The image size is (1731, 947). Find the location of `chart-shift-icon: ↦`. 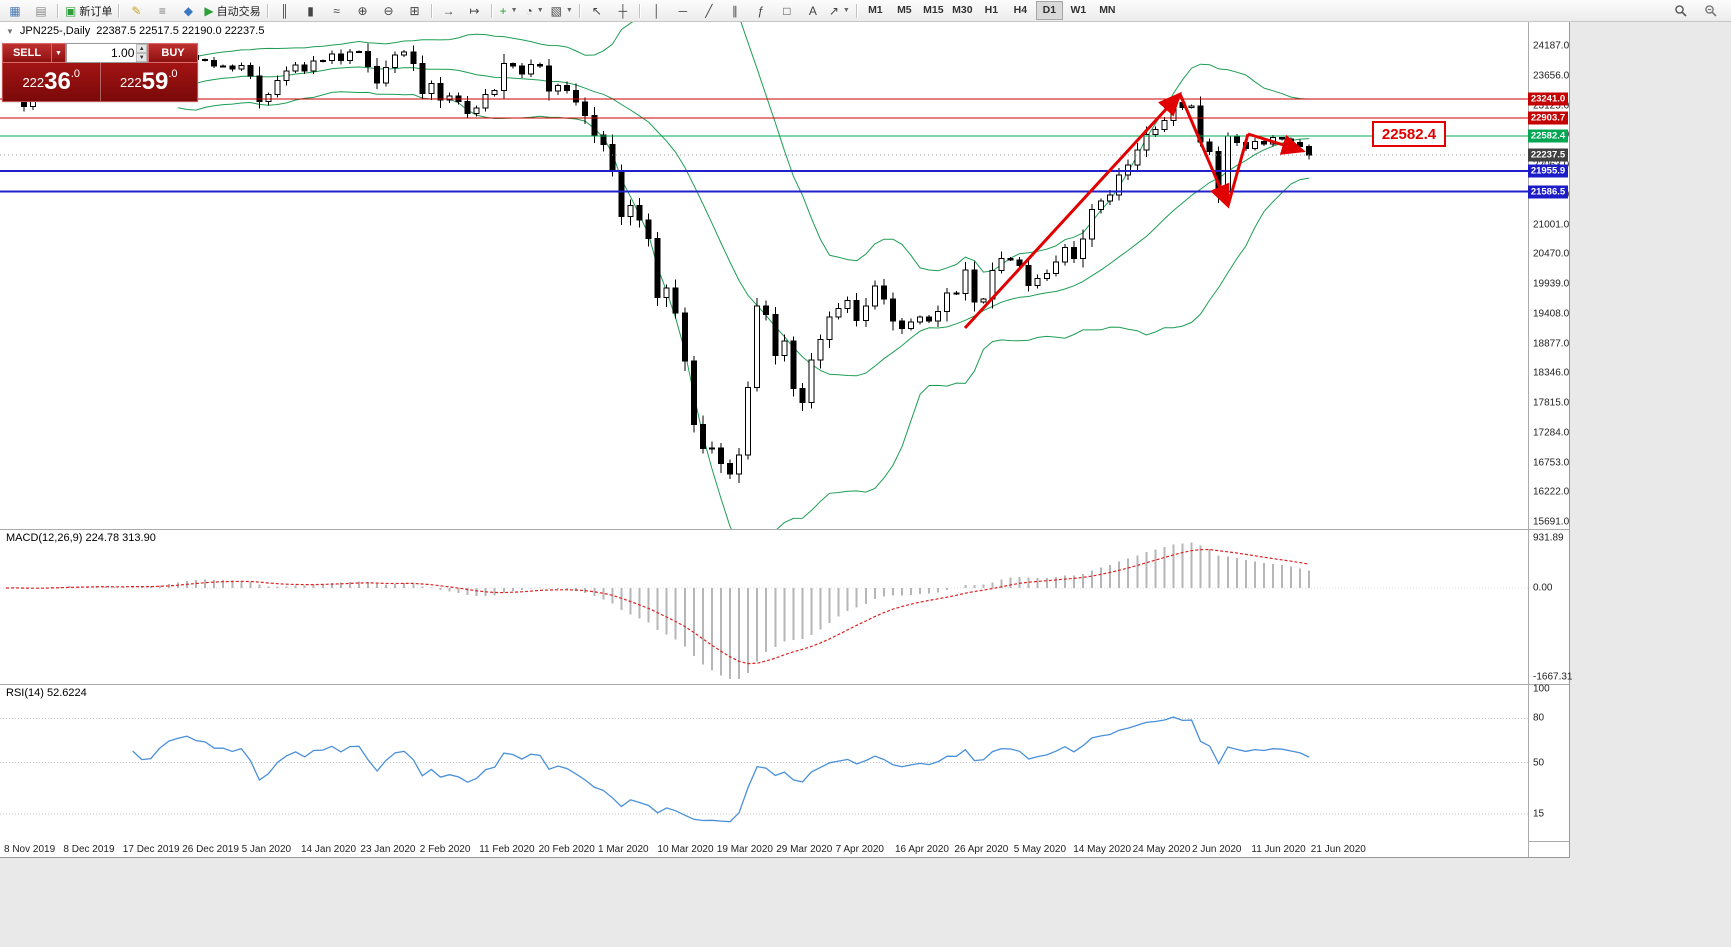

chart-shift-icon: ↦ is located at coordinates (474, 10).